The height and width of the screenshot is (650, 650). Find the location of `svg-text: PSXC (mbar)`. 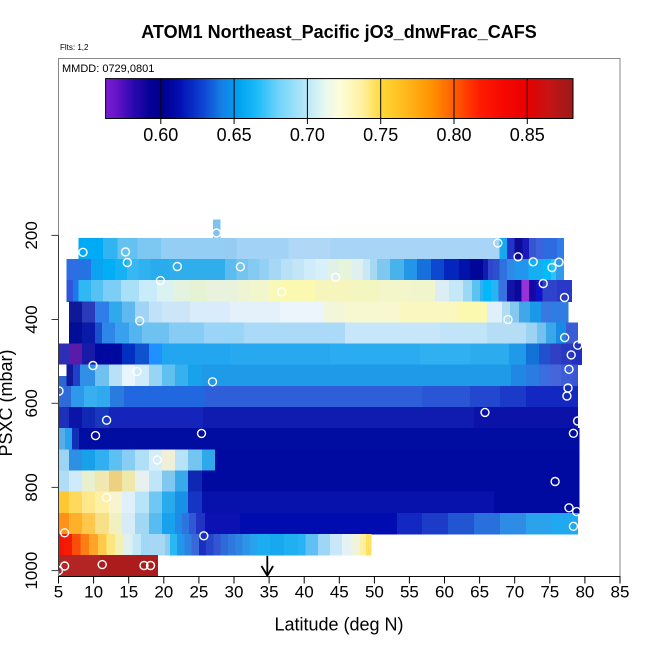

svg-text: PSXC (mbar) is located at coordinates (8, 402).